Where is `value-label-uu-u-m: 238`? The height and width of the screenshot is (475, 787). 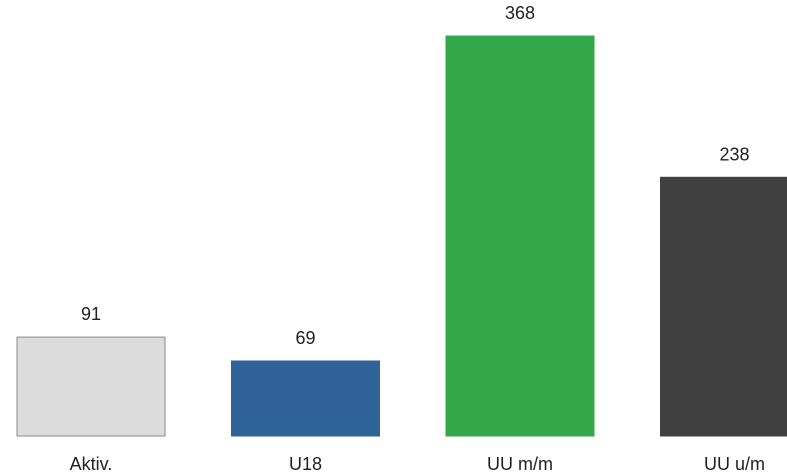 value-label-uu-u-m: 238 is located at coordinates (734, 154).